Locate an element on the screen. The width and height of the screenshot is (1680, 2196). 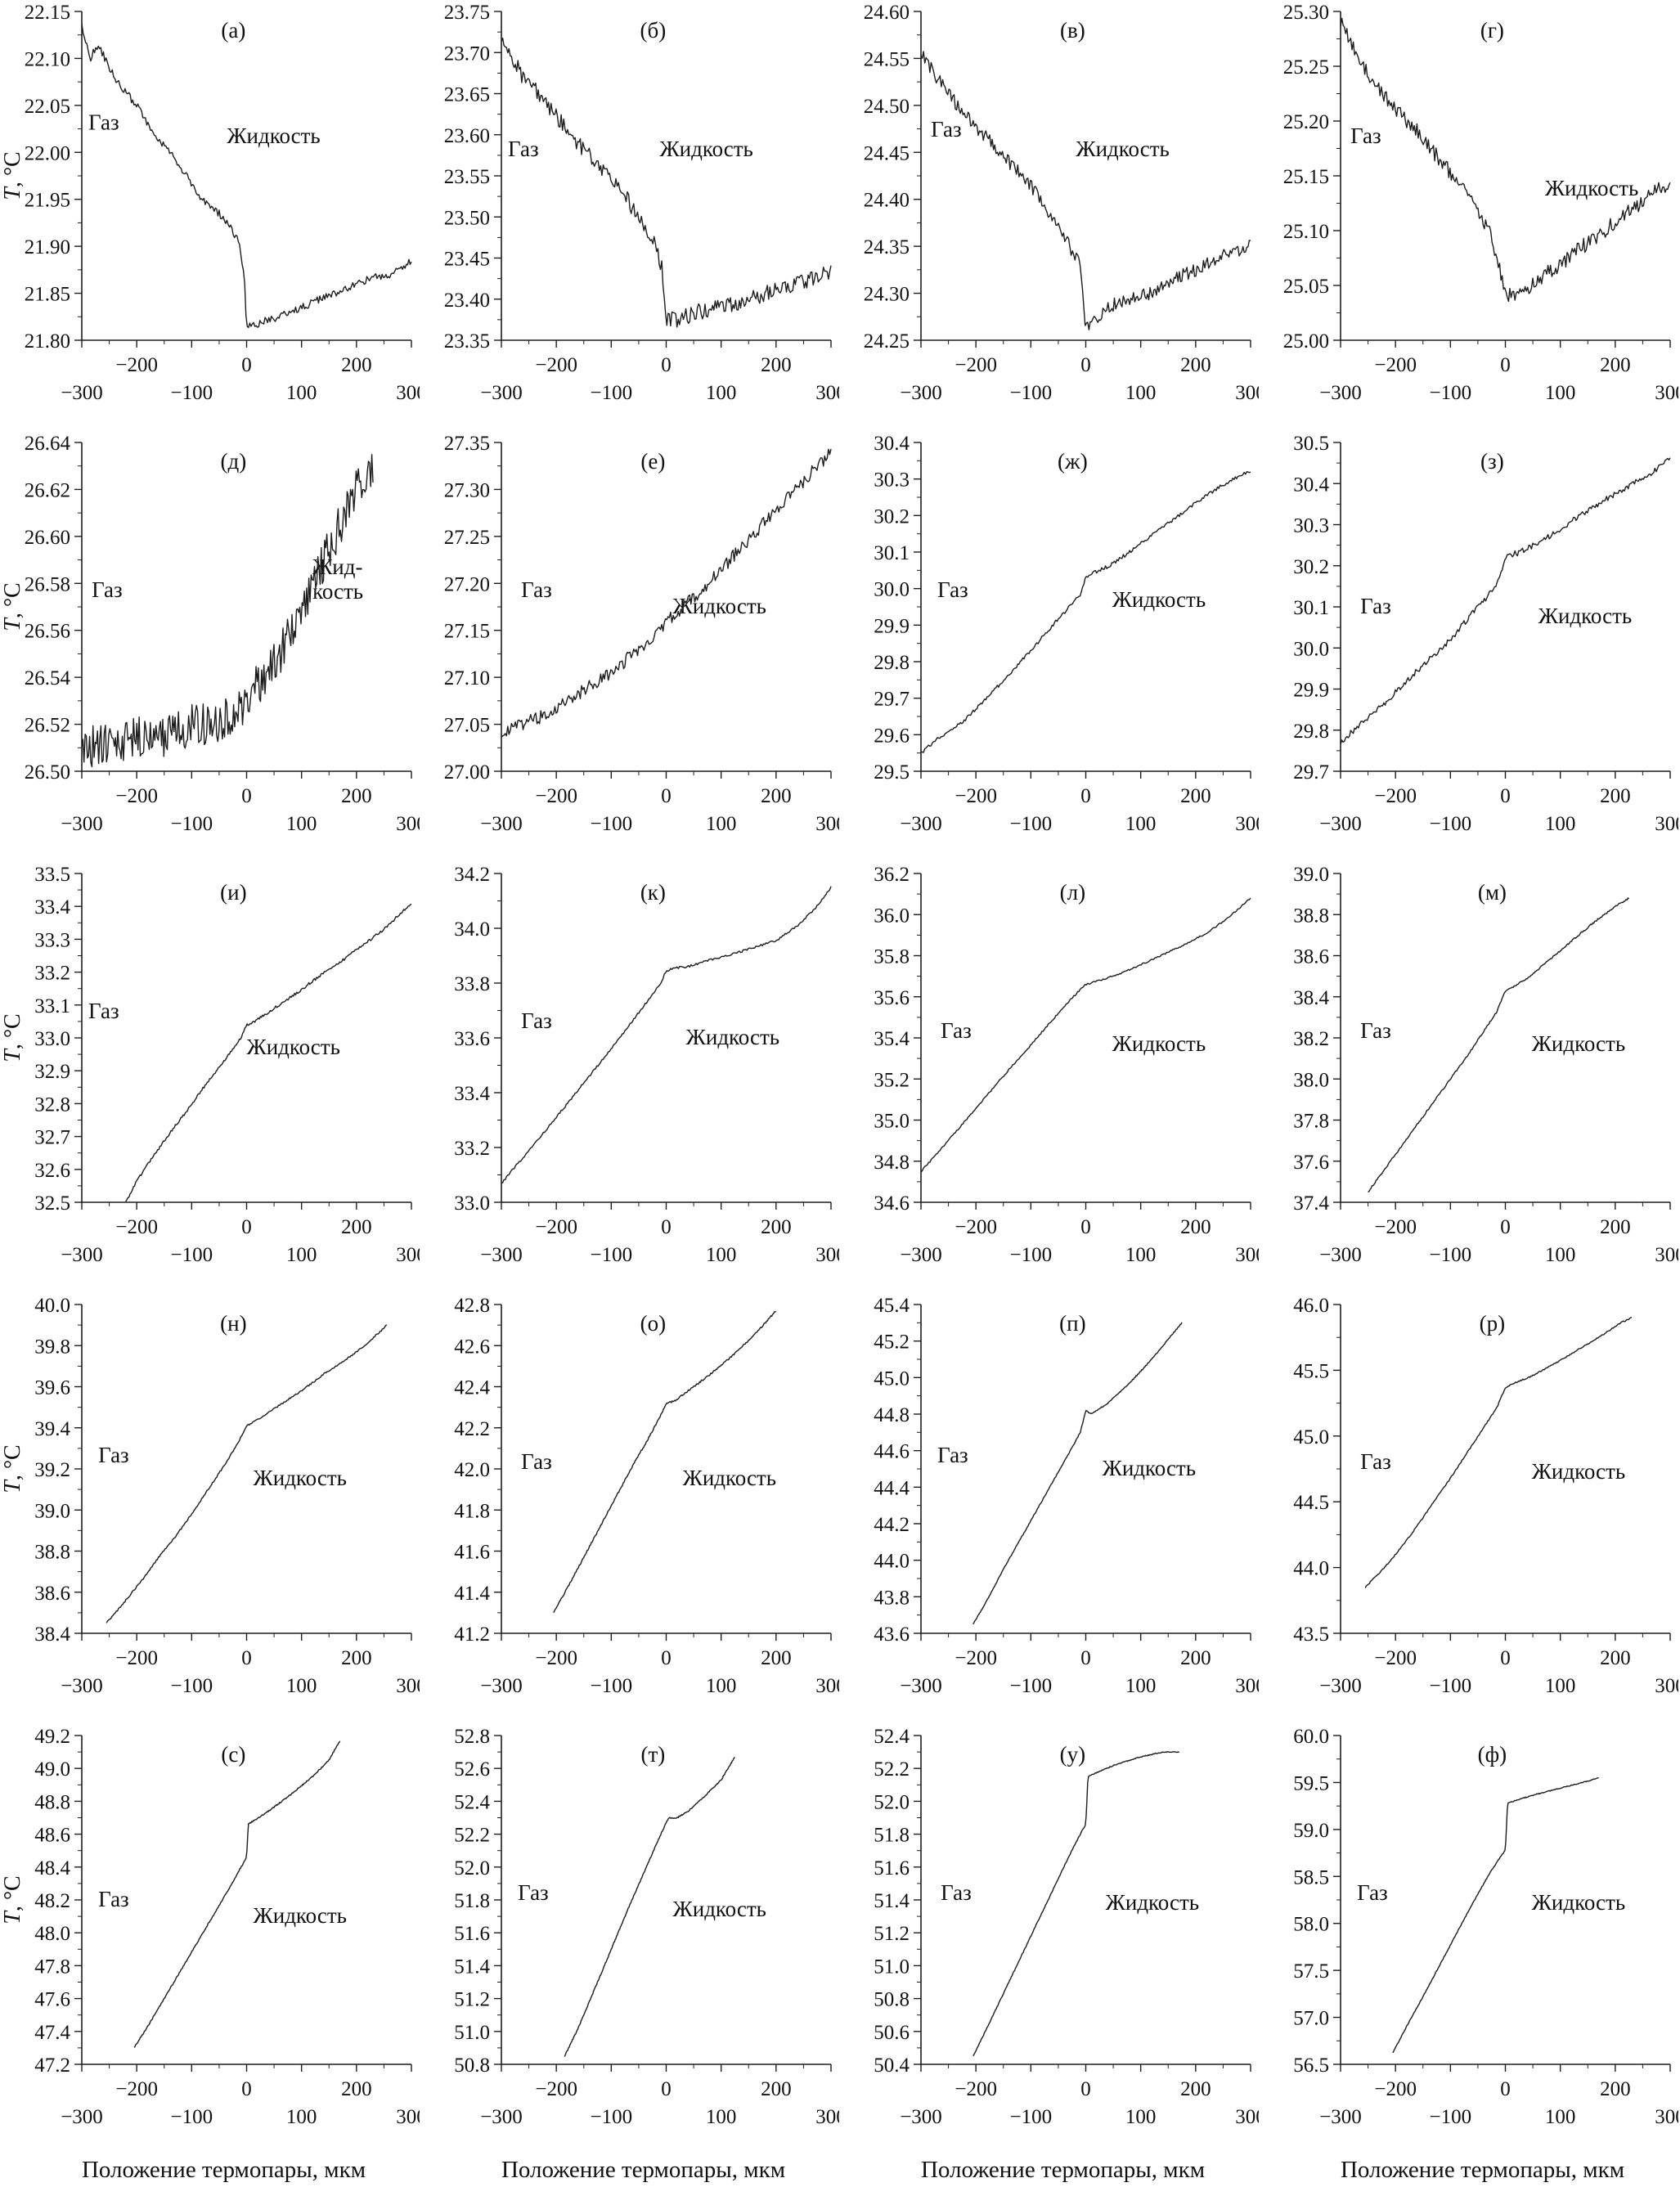
y-tick-label: 34.6 is located at coordinates (892, 1203).